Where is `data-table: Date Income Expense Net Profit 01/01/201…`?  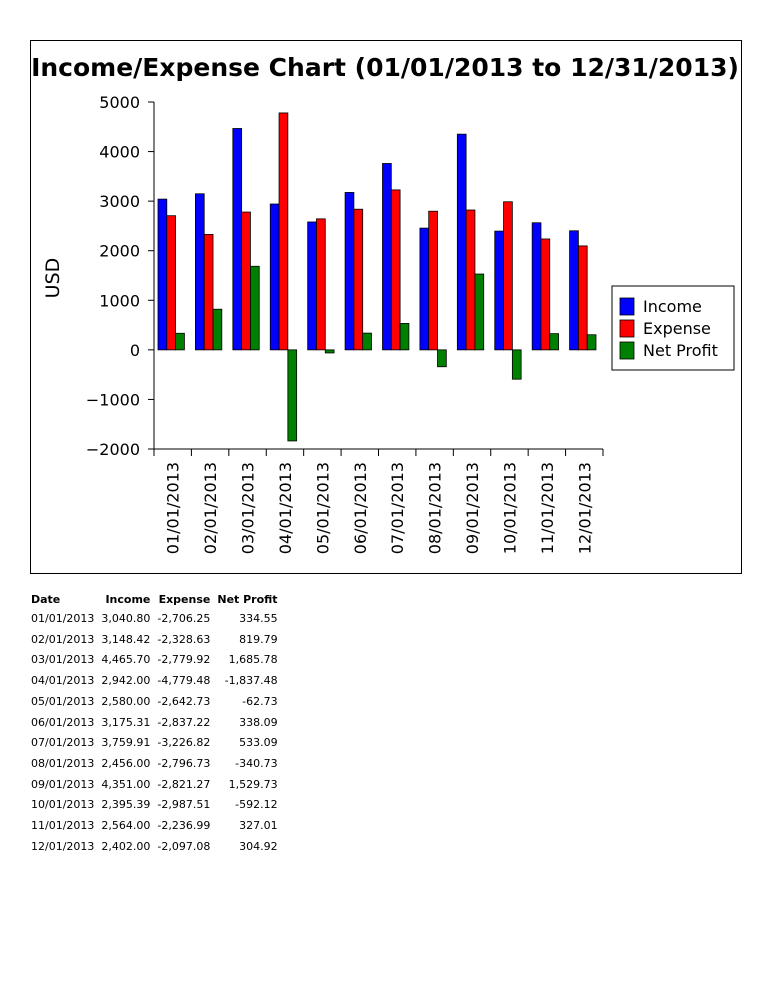
data-table: Date Income Expense Net Profit 01/01/201… is located at coordinates (158, 724).